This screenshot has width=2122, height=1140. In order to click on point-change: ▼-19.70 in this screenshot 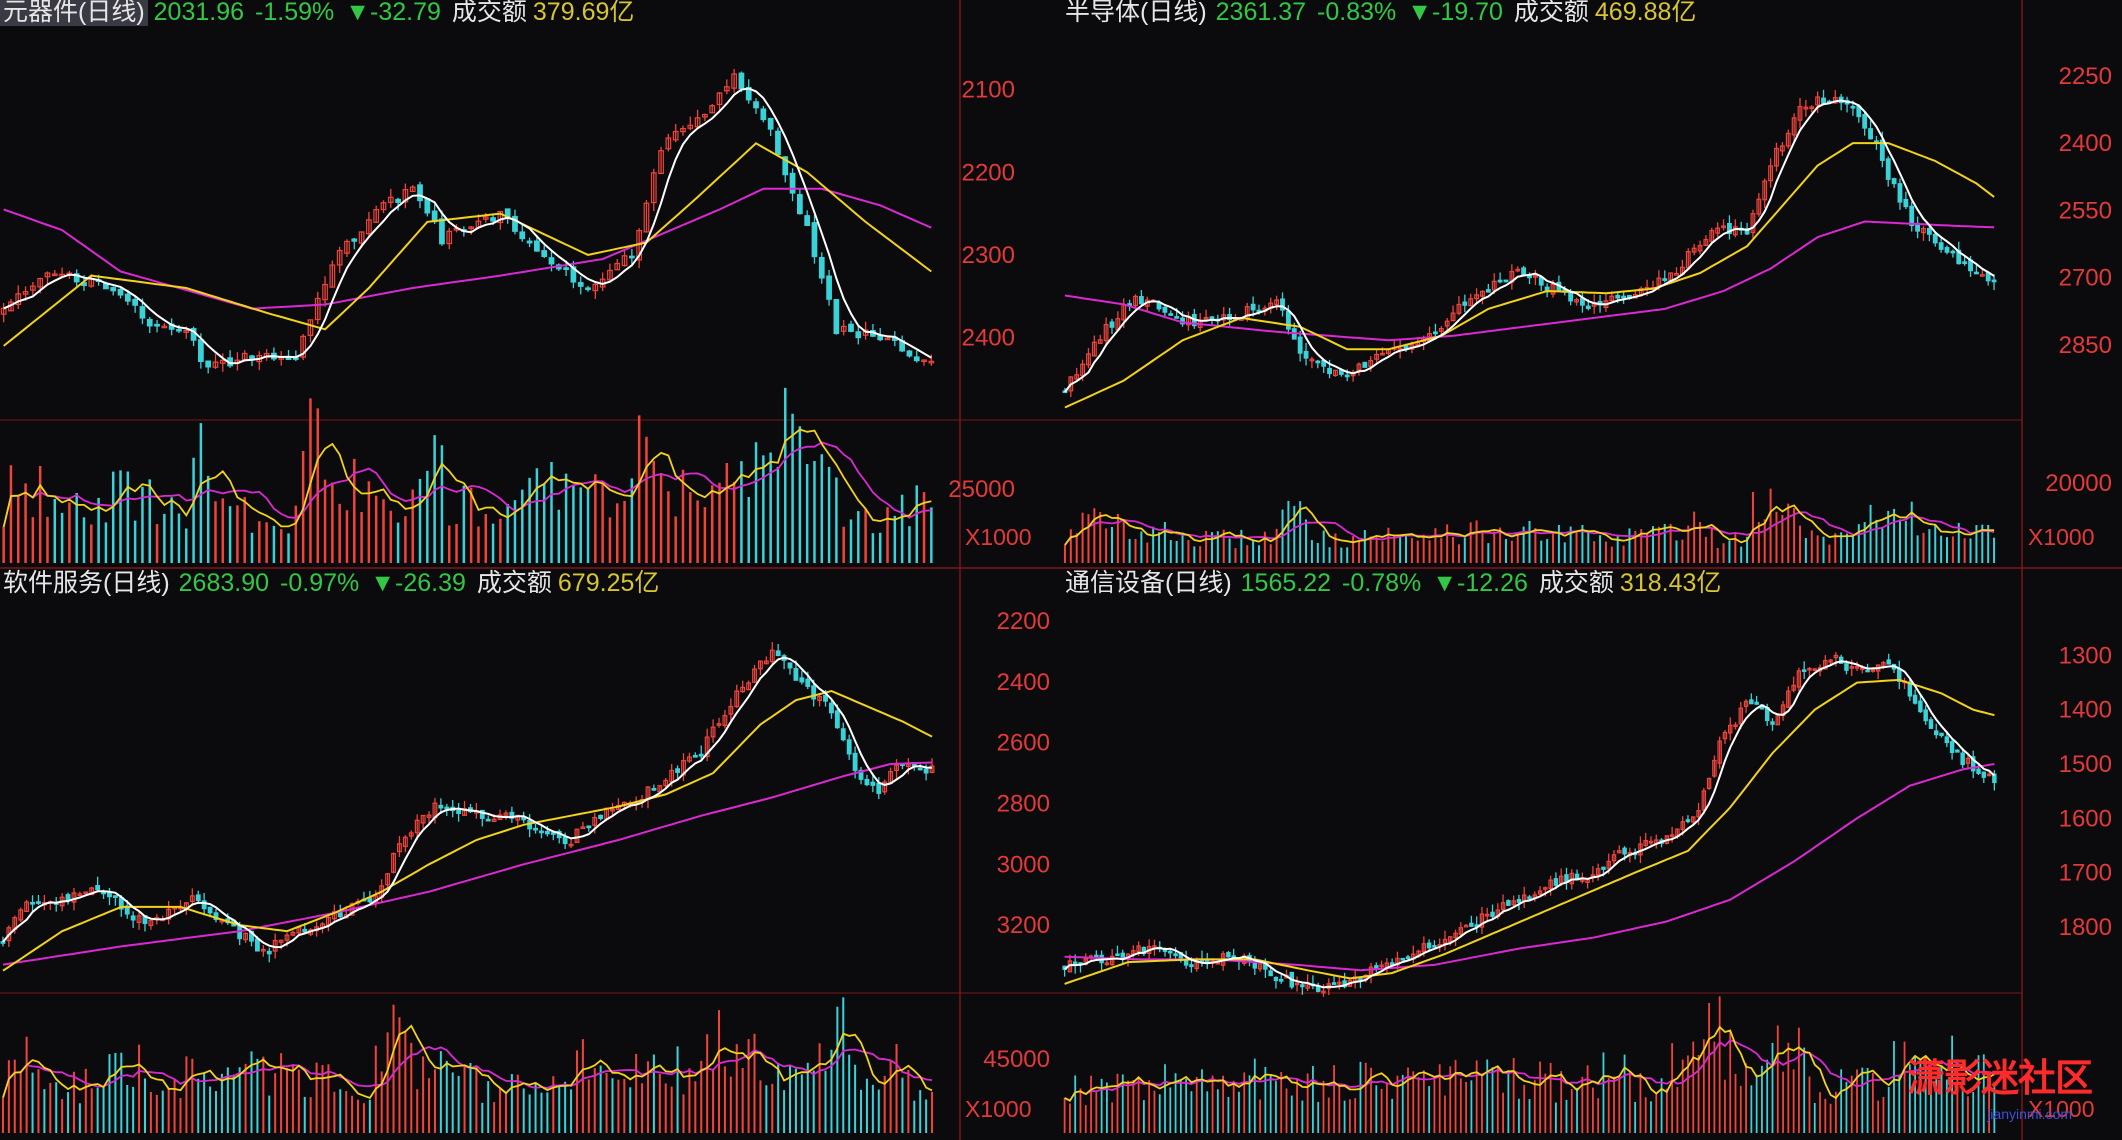, I will do `click(1455, 13)`.